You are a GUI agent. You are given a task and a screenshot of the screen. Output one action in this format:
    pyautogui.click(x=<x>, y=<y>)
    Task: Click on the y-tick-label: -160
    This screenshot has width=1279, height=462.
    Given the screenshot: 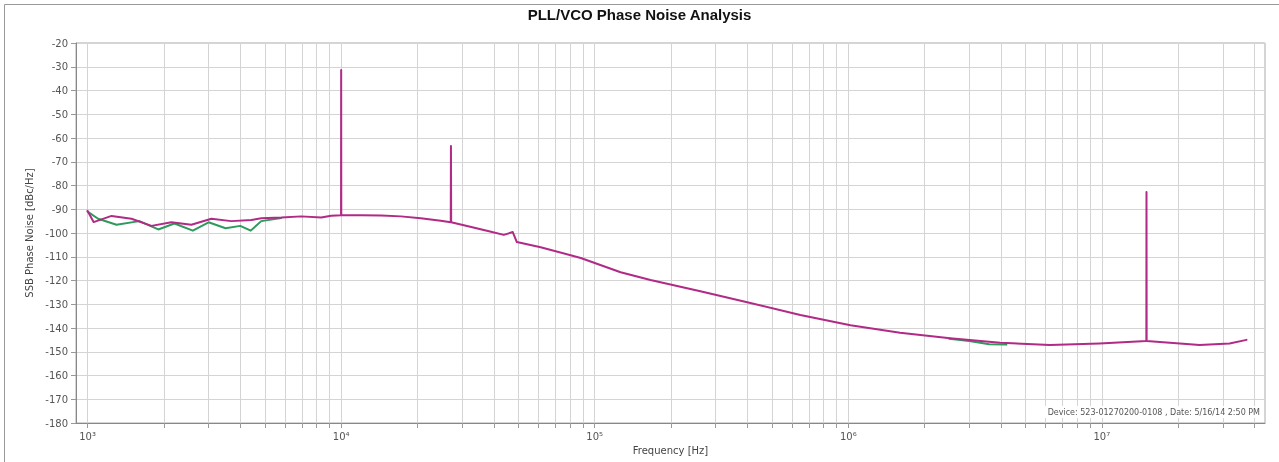 What is the action you would take?
    pyautogui.click(x=56, y=375)
    